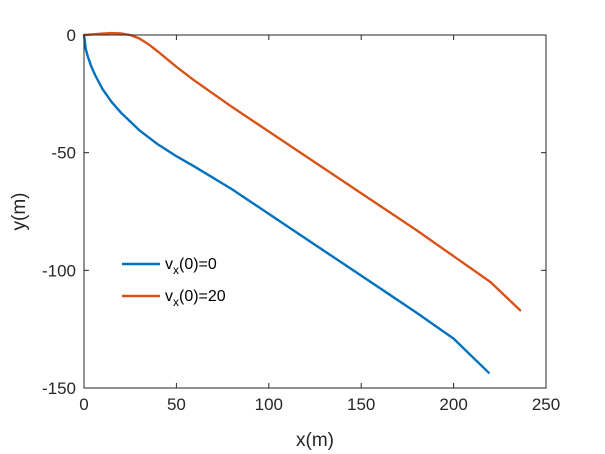 This screenshot has width=605, height=454. I want to click on x-tick-label: 200, so click(453, 404).